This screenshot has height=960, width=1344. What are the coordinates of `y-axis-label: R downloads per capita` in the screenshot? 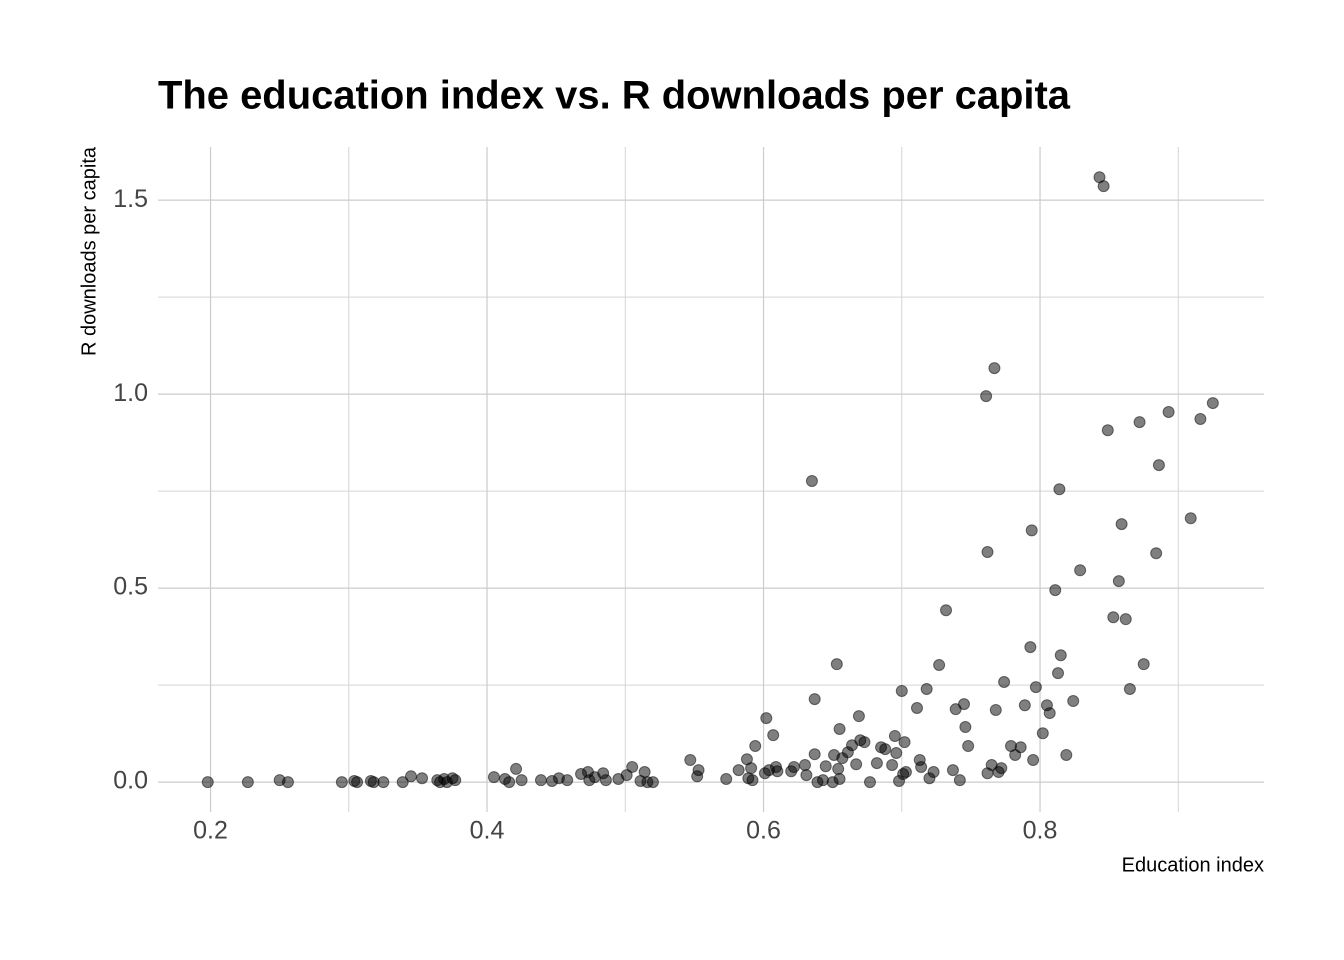 It's located at (89, 251).